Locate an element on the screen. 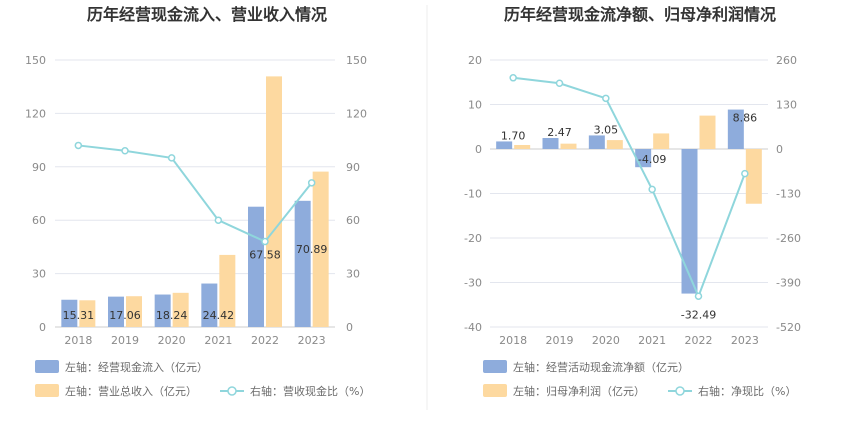  chart1-legend-swatch-line-marker is located at coordinates (232, 391).